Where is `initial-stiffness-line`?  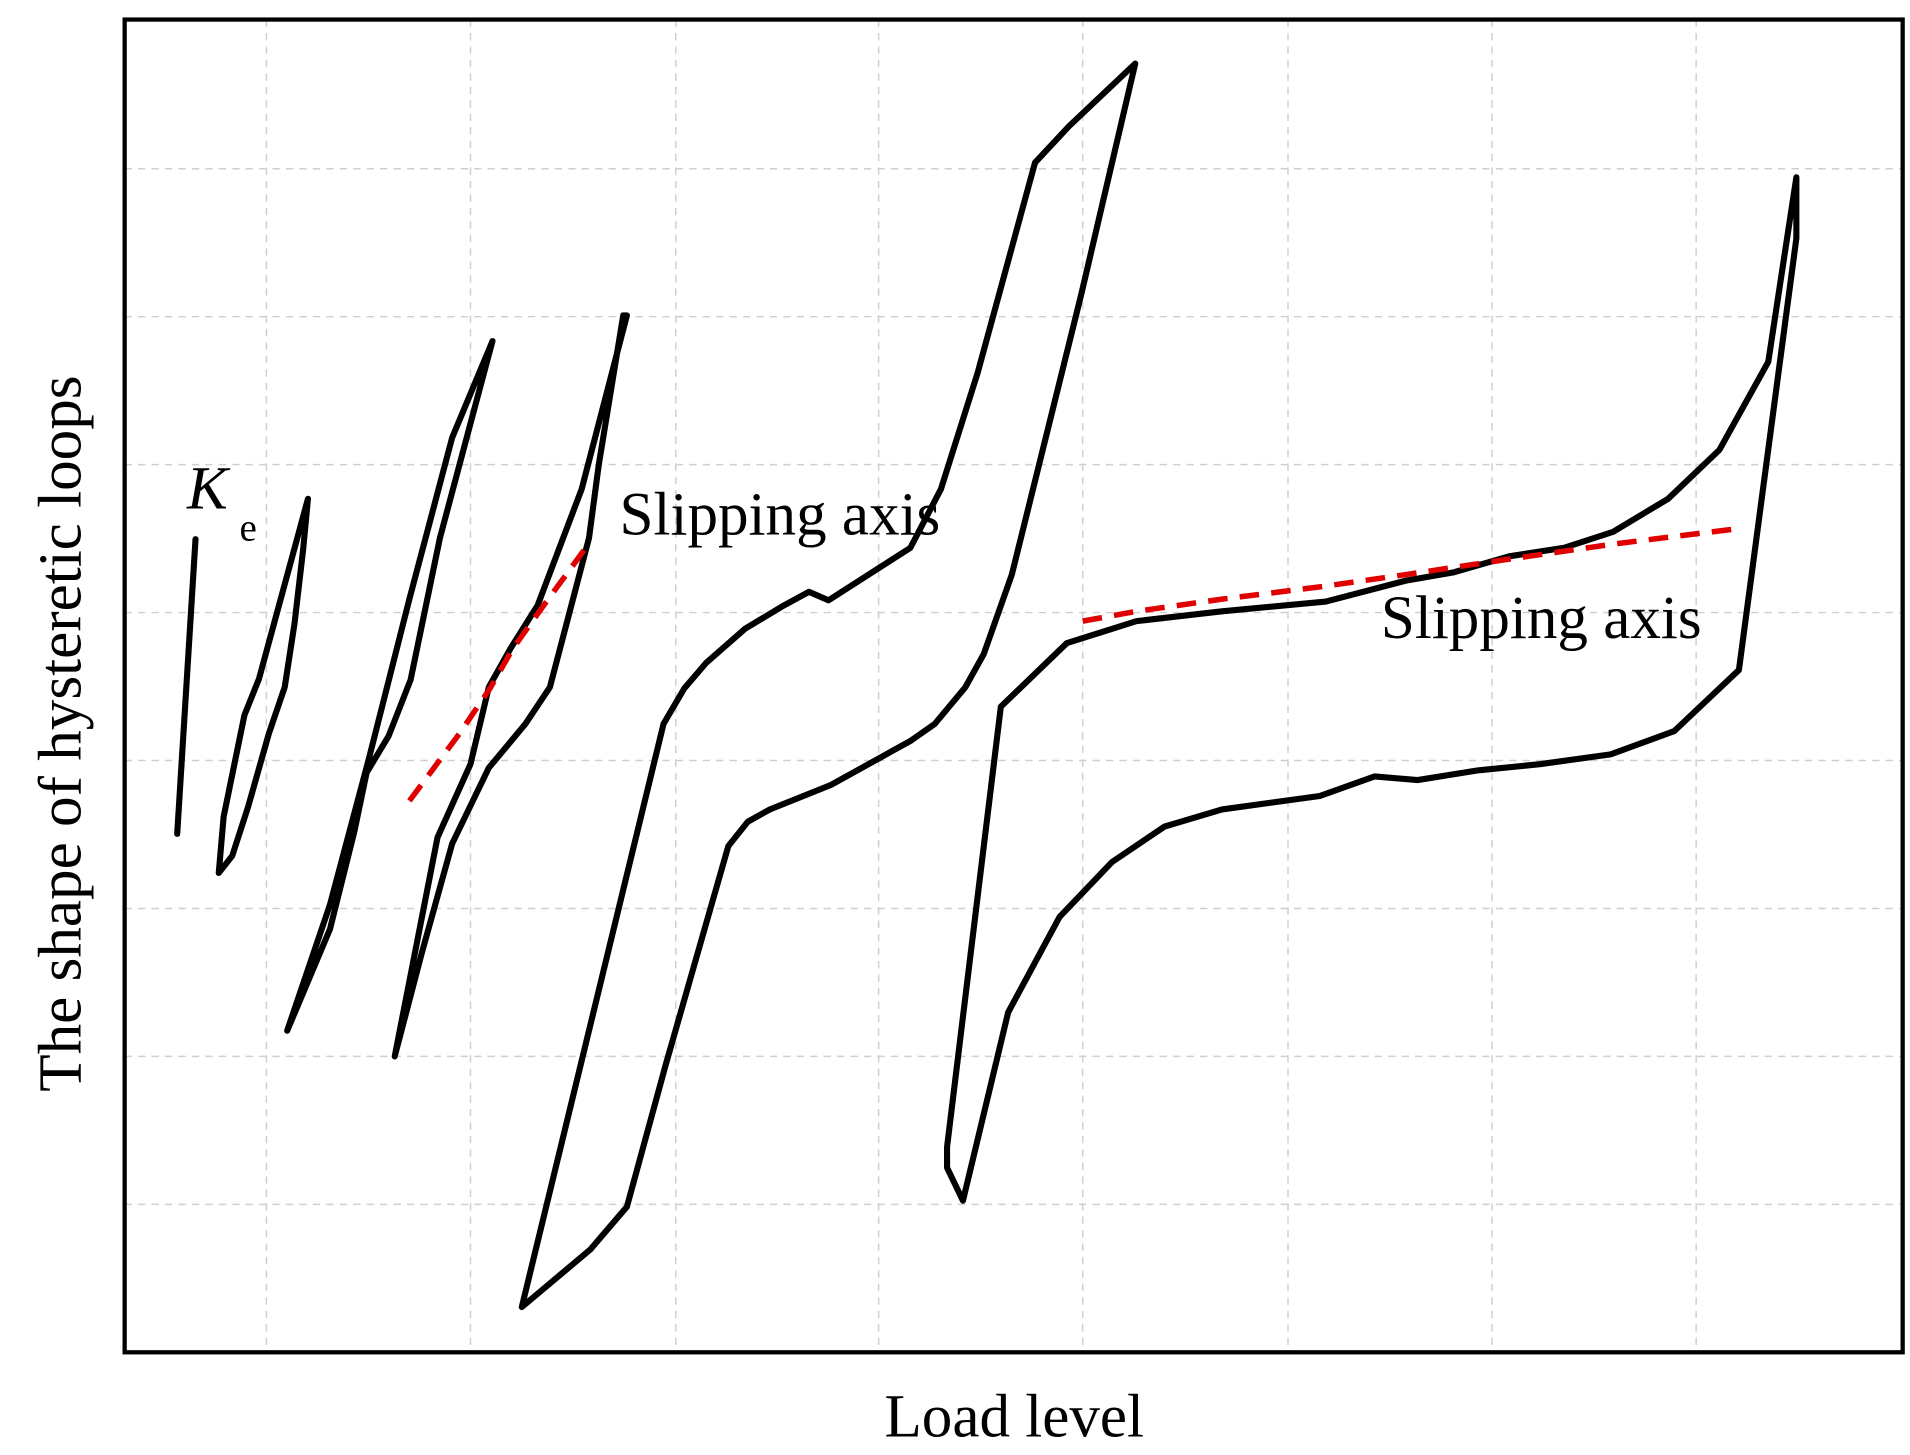 initial-stiffness-line is located at coordinates (186, 686).